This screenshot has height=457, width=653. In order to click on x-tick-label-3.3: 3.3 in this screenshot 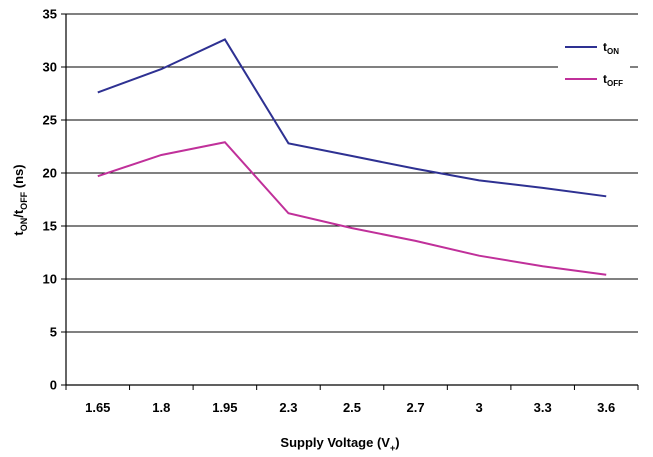, I will do `click(543, 407)`.